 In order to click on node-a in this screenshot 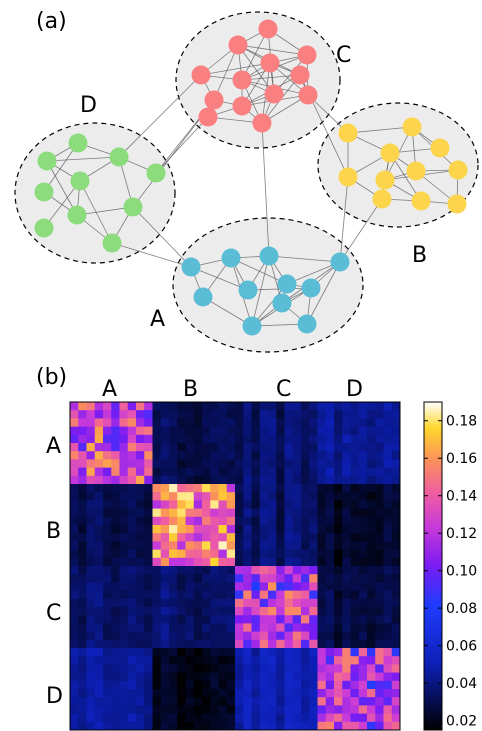, I will do `click(340, 262)`.